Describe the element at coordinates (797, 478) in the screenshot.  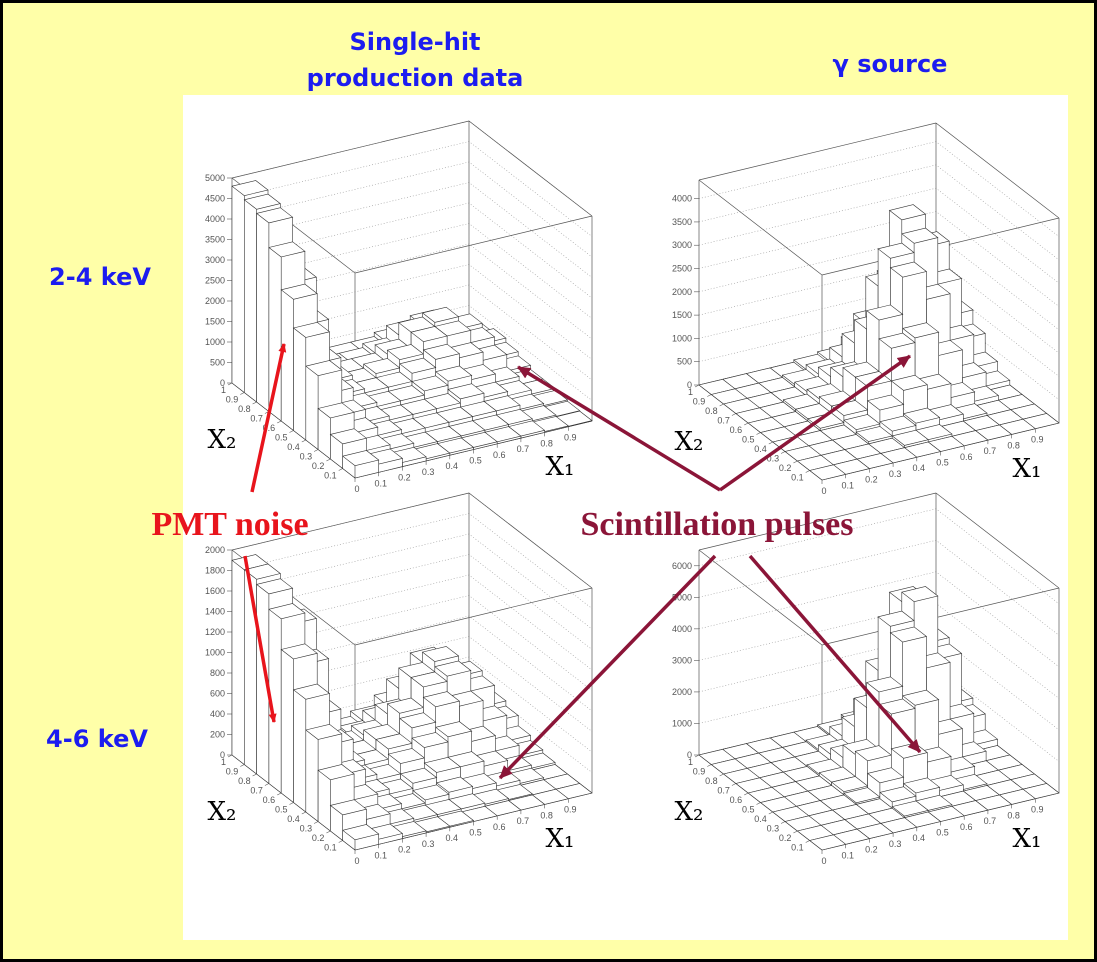
I see `y-tick-label: 0.1` at that location.